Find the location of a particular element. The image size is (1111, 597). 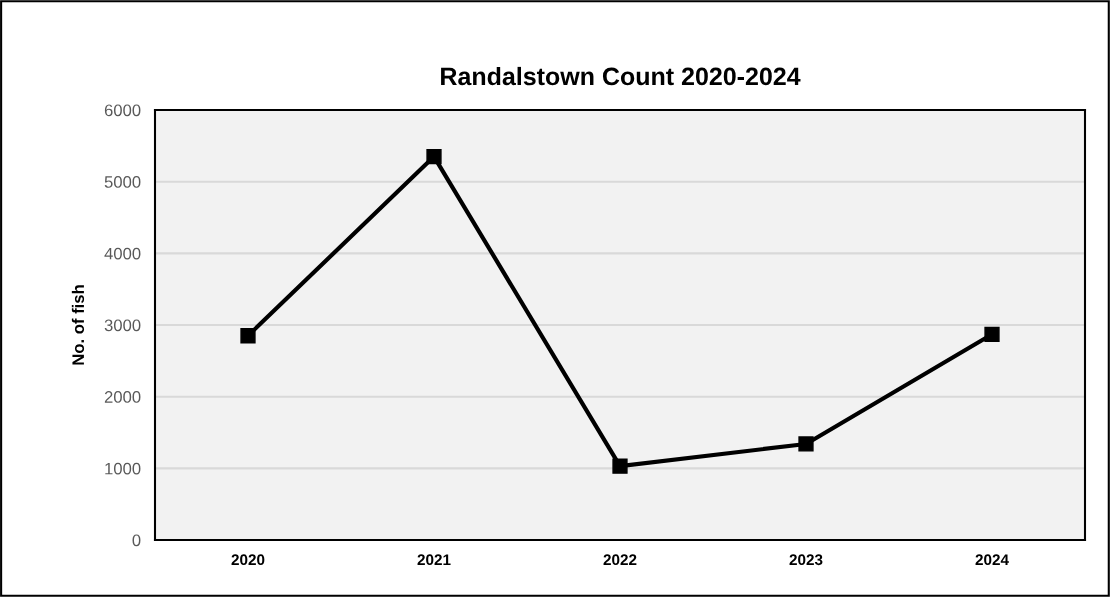

chart-title: Randalstown Count 2020-2024 is located at coordinates (621, 76).